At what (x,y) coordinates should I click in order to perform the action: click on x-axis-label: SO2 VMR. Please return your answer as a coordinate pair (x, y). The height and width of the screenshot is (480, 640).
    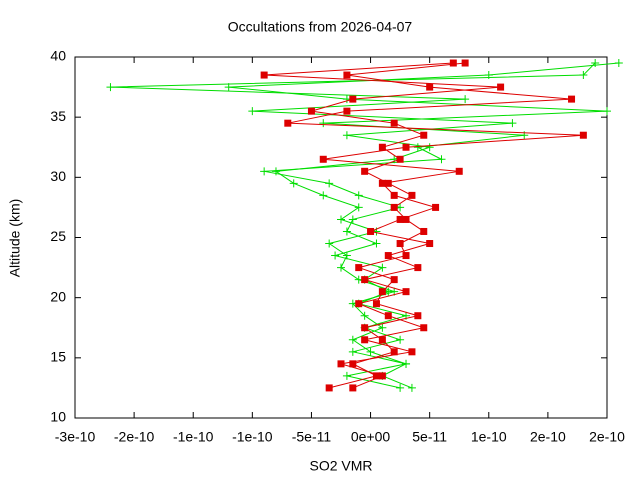
    Looking at the image, I should click on (340, 466).